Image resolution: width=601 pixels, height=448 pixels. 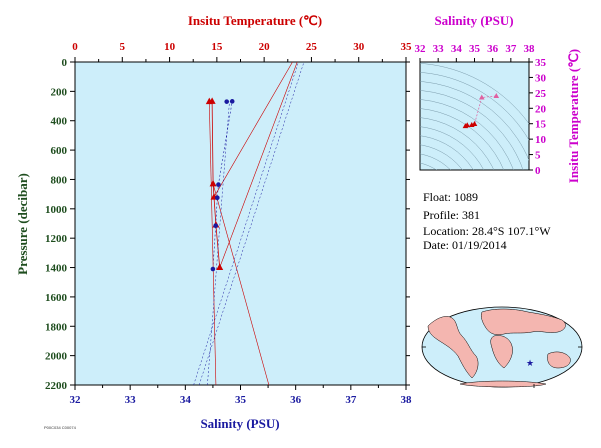 What do you see at coordinates (56, 239) in the screenshot?
I see `pressure-tick-label: 1200` at bounding box center [56, 239].